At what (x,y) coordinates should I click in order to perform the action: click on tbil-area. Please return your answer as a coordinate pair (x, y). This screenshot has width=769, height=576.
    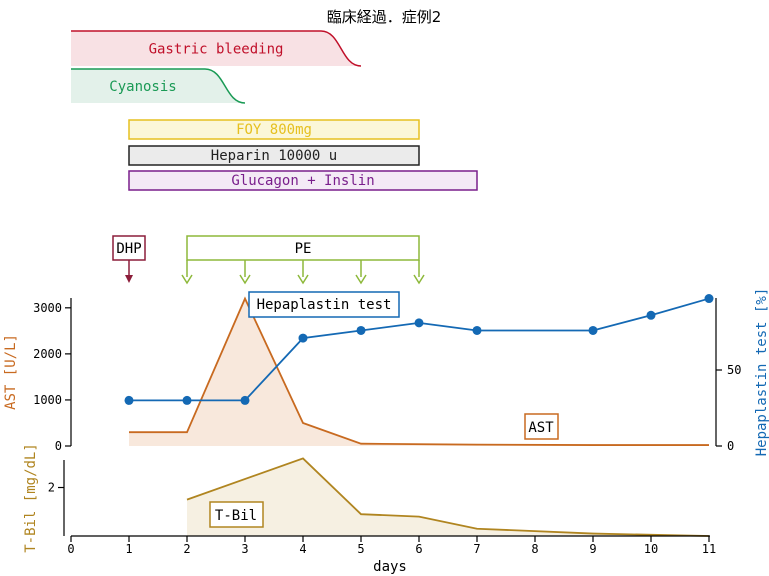
    Looking at the image, I should click on (448, 497).